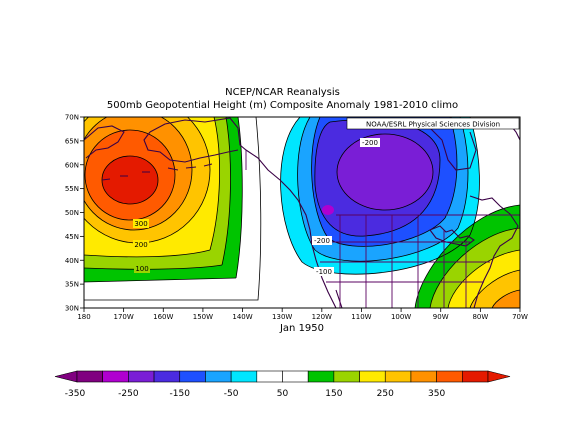 The image size is (565, 437). Describe the element at coordinates (66, 376) in the screenshot. I see `colorbar-arrow-low` at that location.